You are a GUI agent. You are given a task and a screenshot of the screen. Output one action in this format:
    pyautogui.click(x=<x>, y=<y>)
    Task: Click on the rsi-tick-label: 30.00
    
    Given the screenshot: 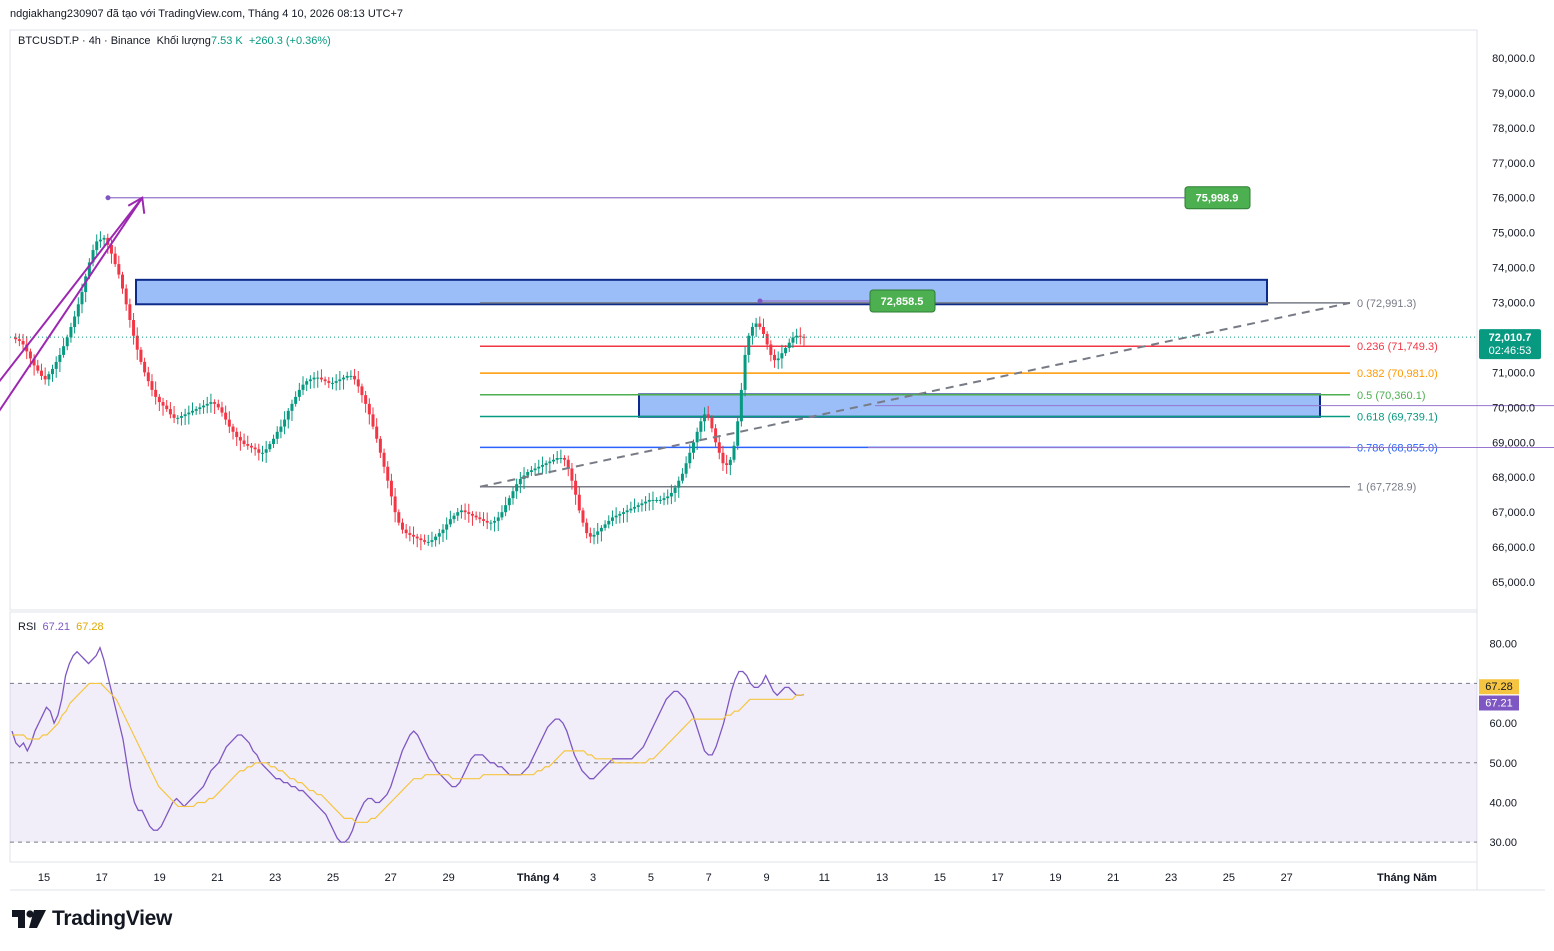 What is the action you would take?
    pyautogui.click(x=1503, y=843)
    